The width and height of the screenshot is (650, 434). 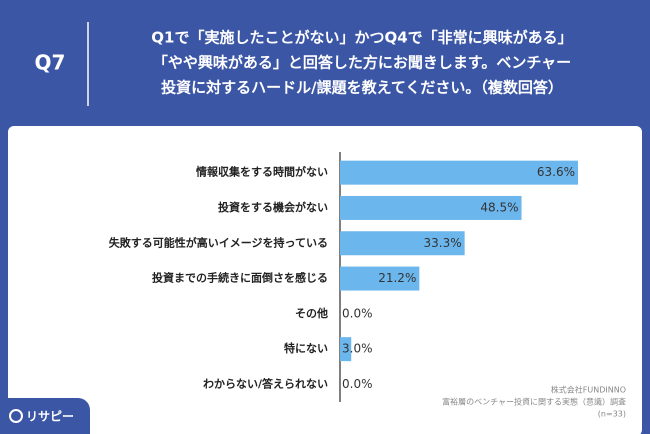 I want to click on question-label: Q7, so click(x=50, y=63).